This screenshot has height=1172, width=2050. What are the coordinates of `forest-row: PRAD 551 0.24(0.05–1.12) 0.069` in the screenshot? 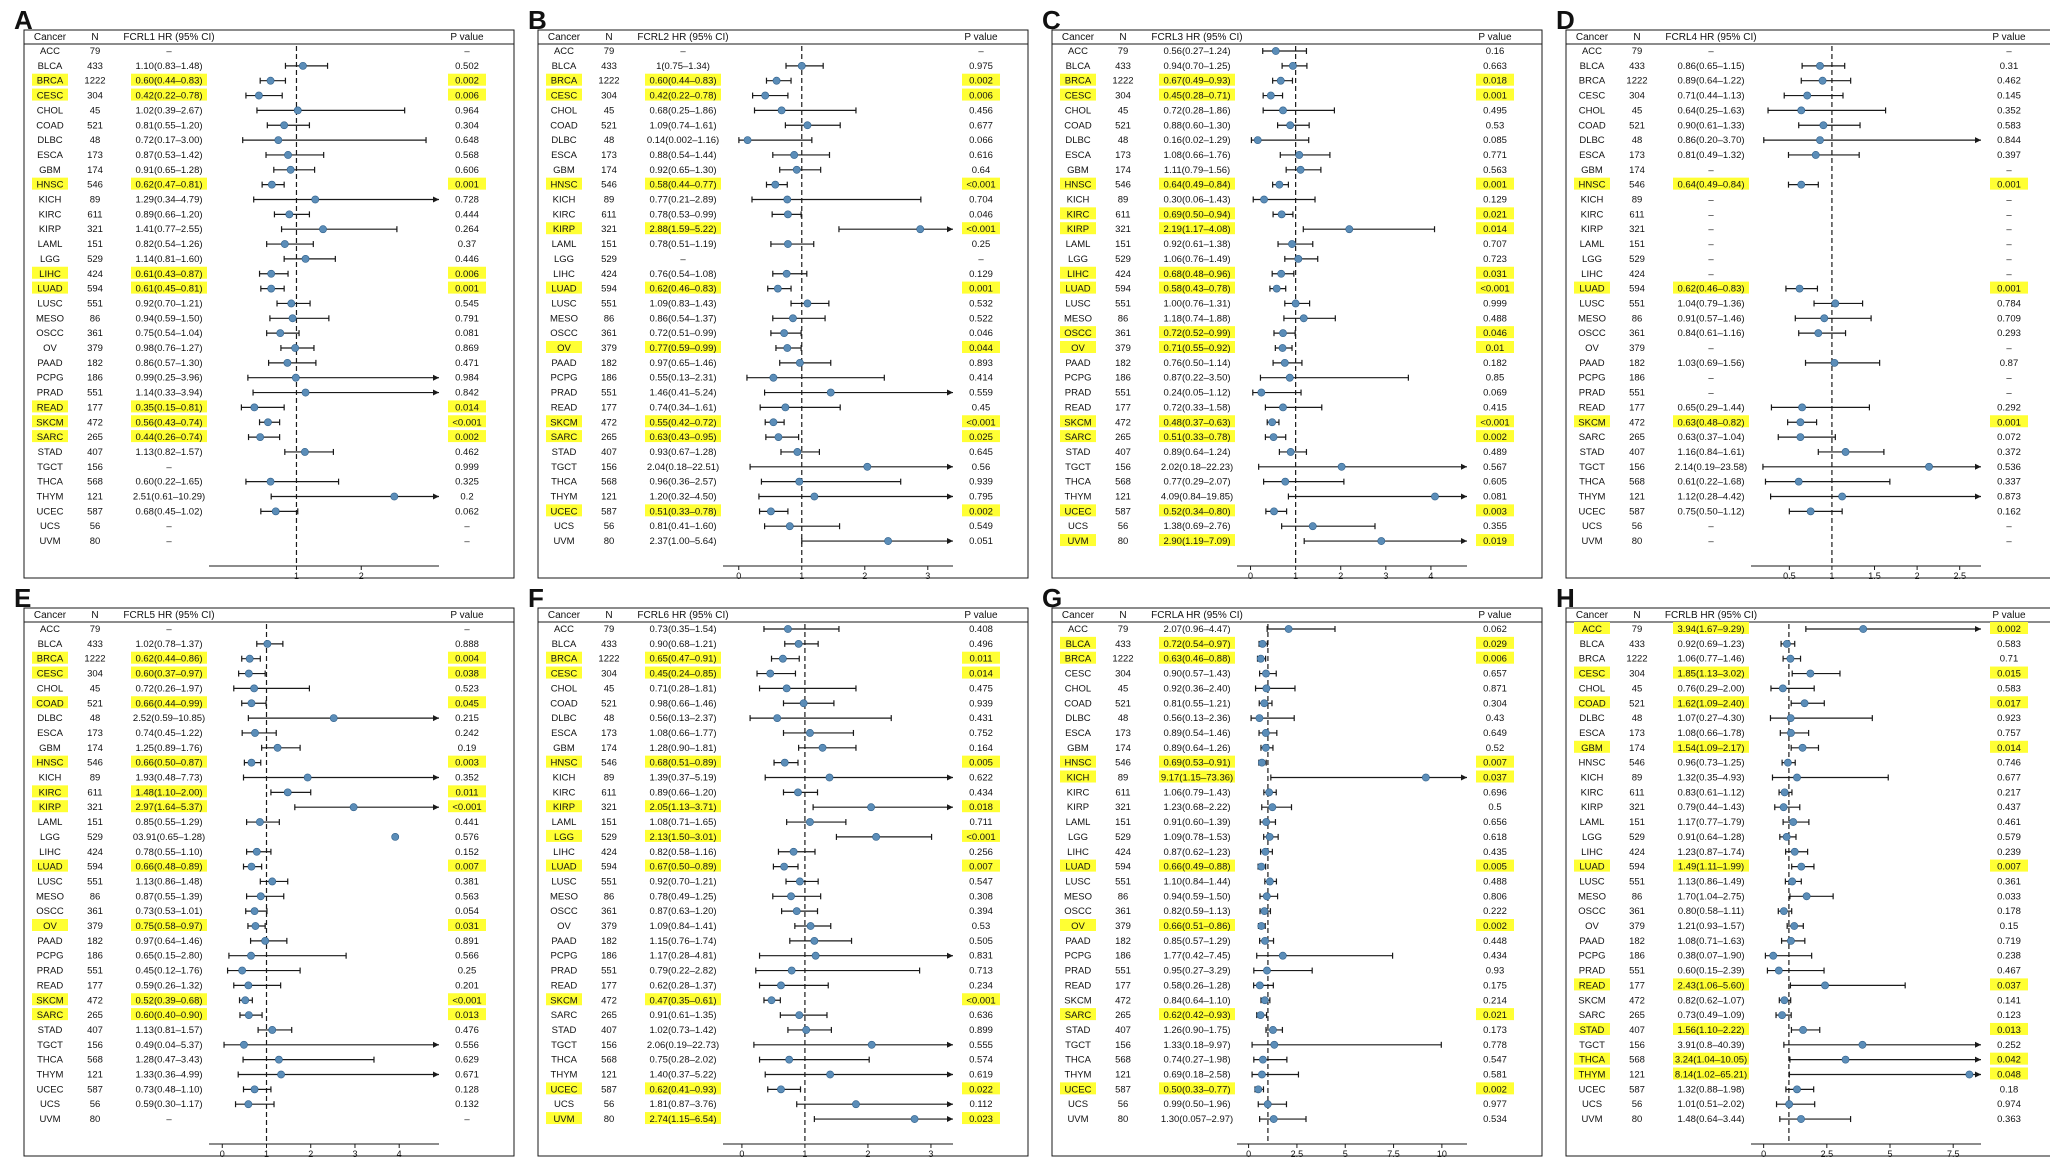 It's located at (1286, 393).